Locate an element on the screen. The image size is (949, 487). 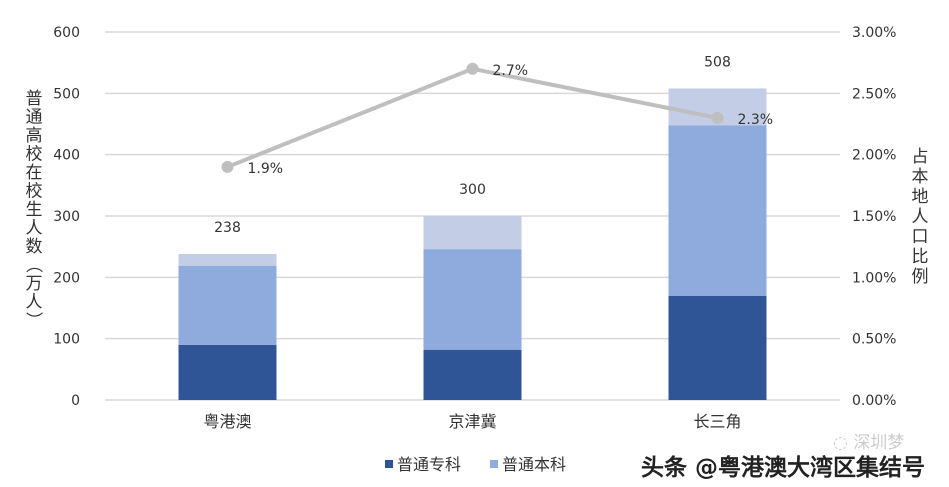
y-axis-title-char: （ is located at coordinates (33, 264).